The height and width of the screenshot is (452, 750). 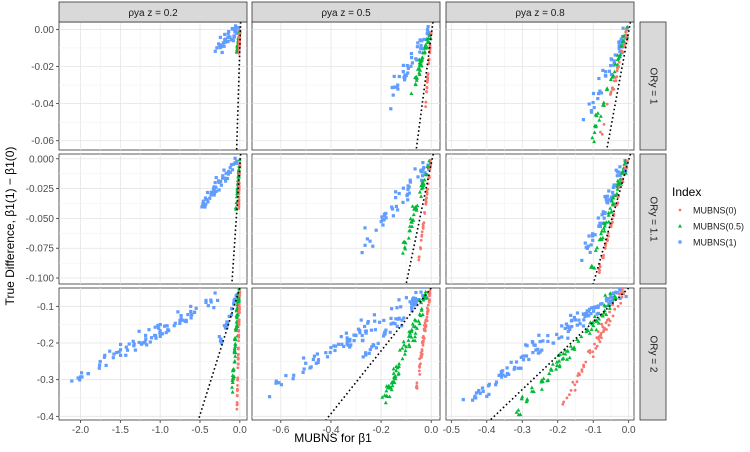 I want to click on panel-r3-c1, so click(x=153, y=354).